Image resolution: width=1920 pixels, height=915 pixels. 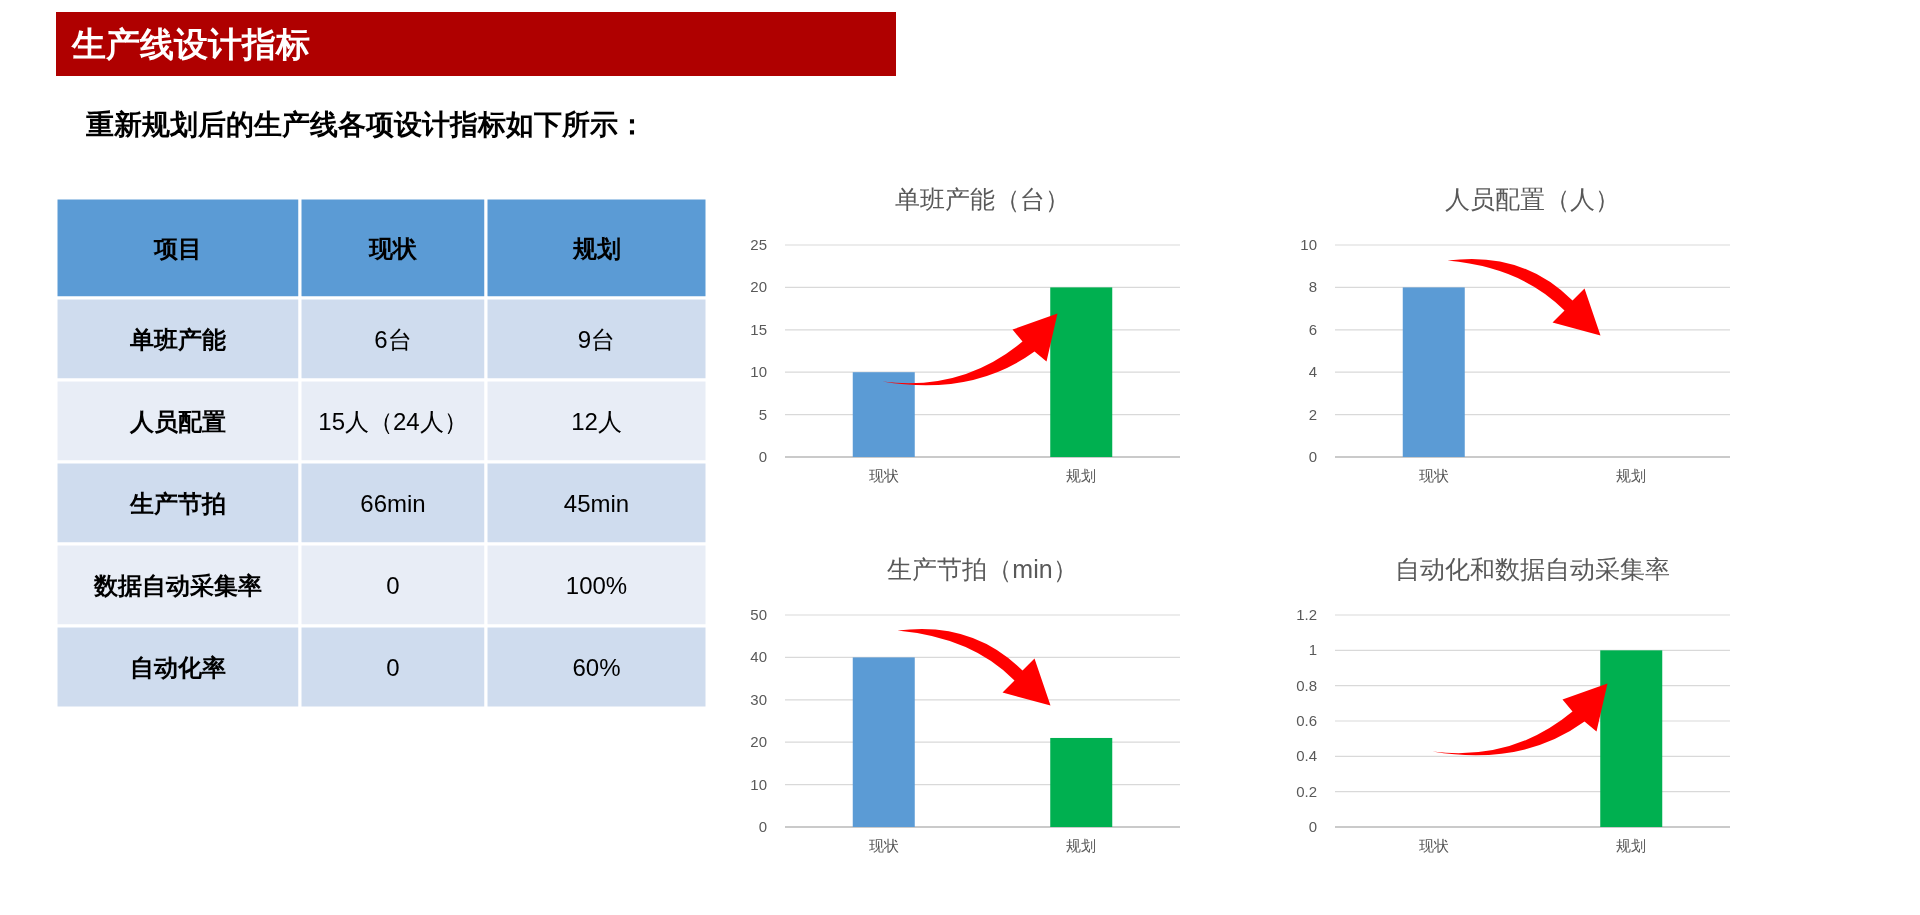 What do you see at coordinates (177, 585) in the screenshot?
I see `text: 数据自动采集率` at bounding box center [177, 585].